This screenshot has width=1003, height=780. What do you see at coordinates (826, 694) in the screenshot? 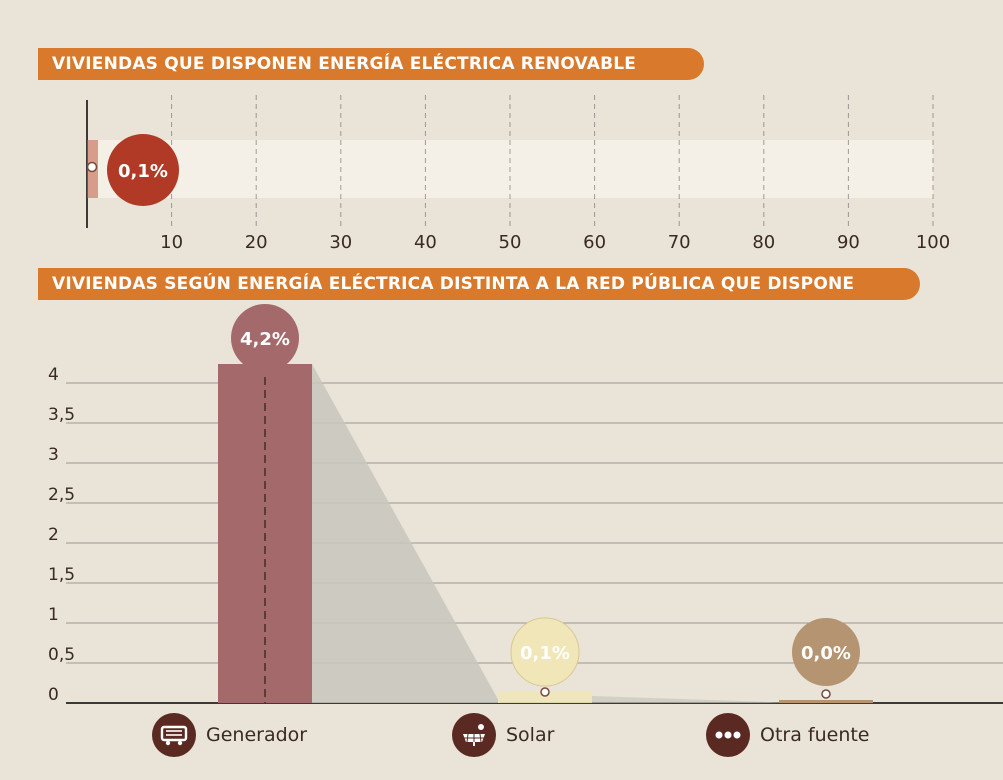
I see `bar-marker-otra-fuente` at bounding box center [826, 694].